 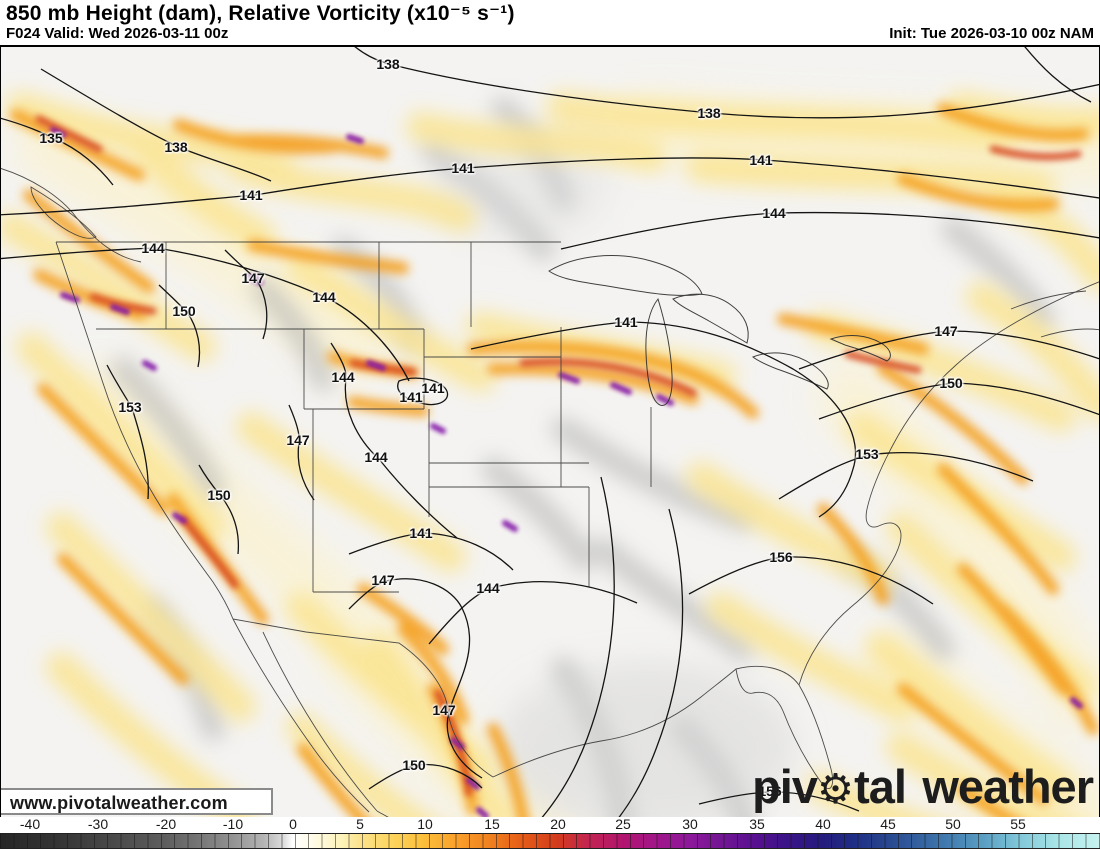 What do you see at coordinates (425, 824) in the screenshot?
I see `colorbar-tick: 10` at bounding box center [425, 824].